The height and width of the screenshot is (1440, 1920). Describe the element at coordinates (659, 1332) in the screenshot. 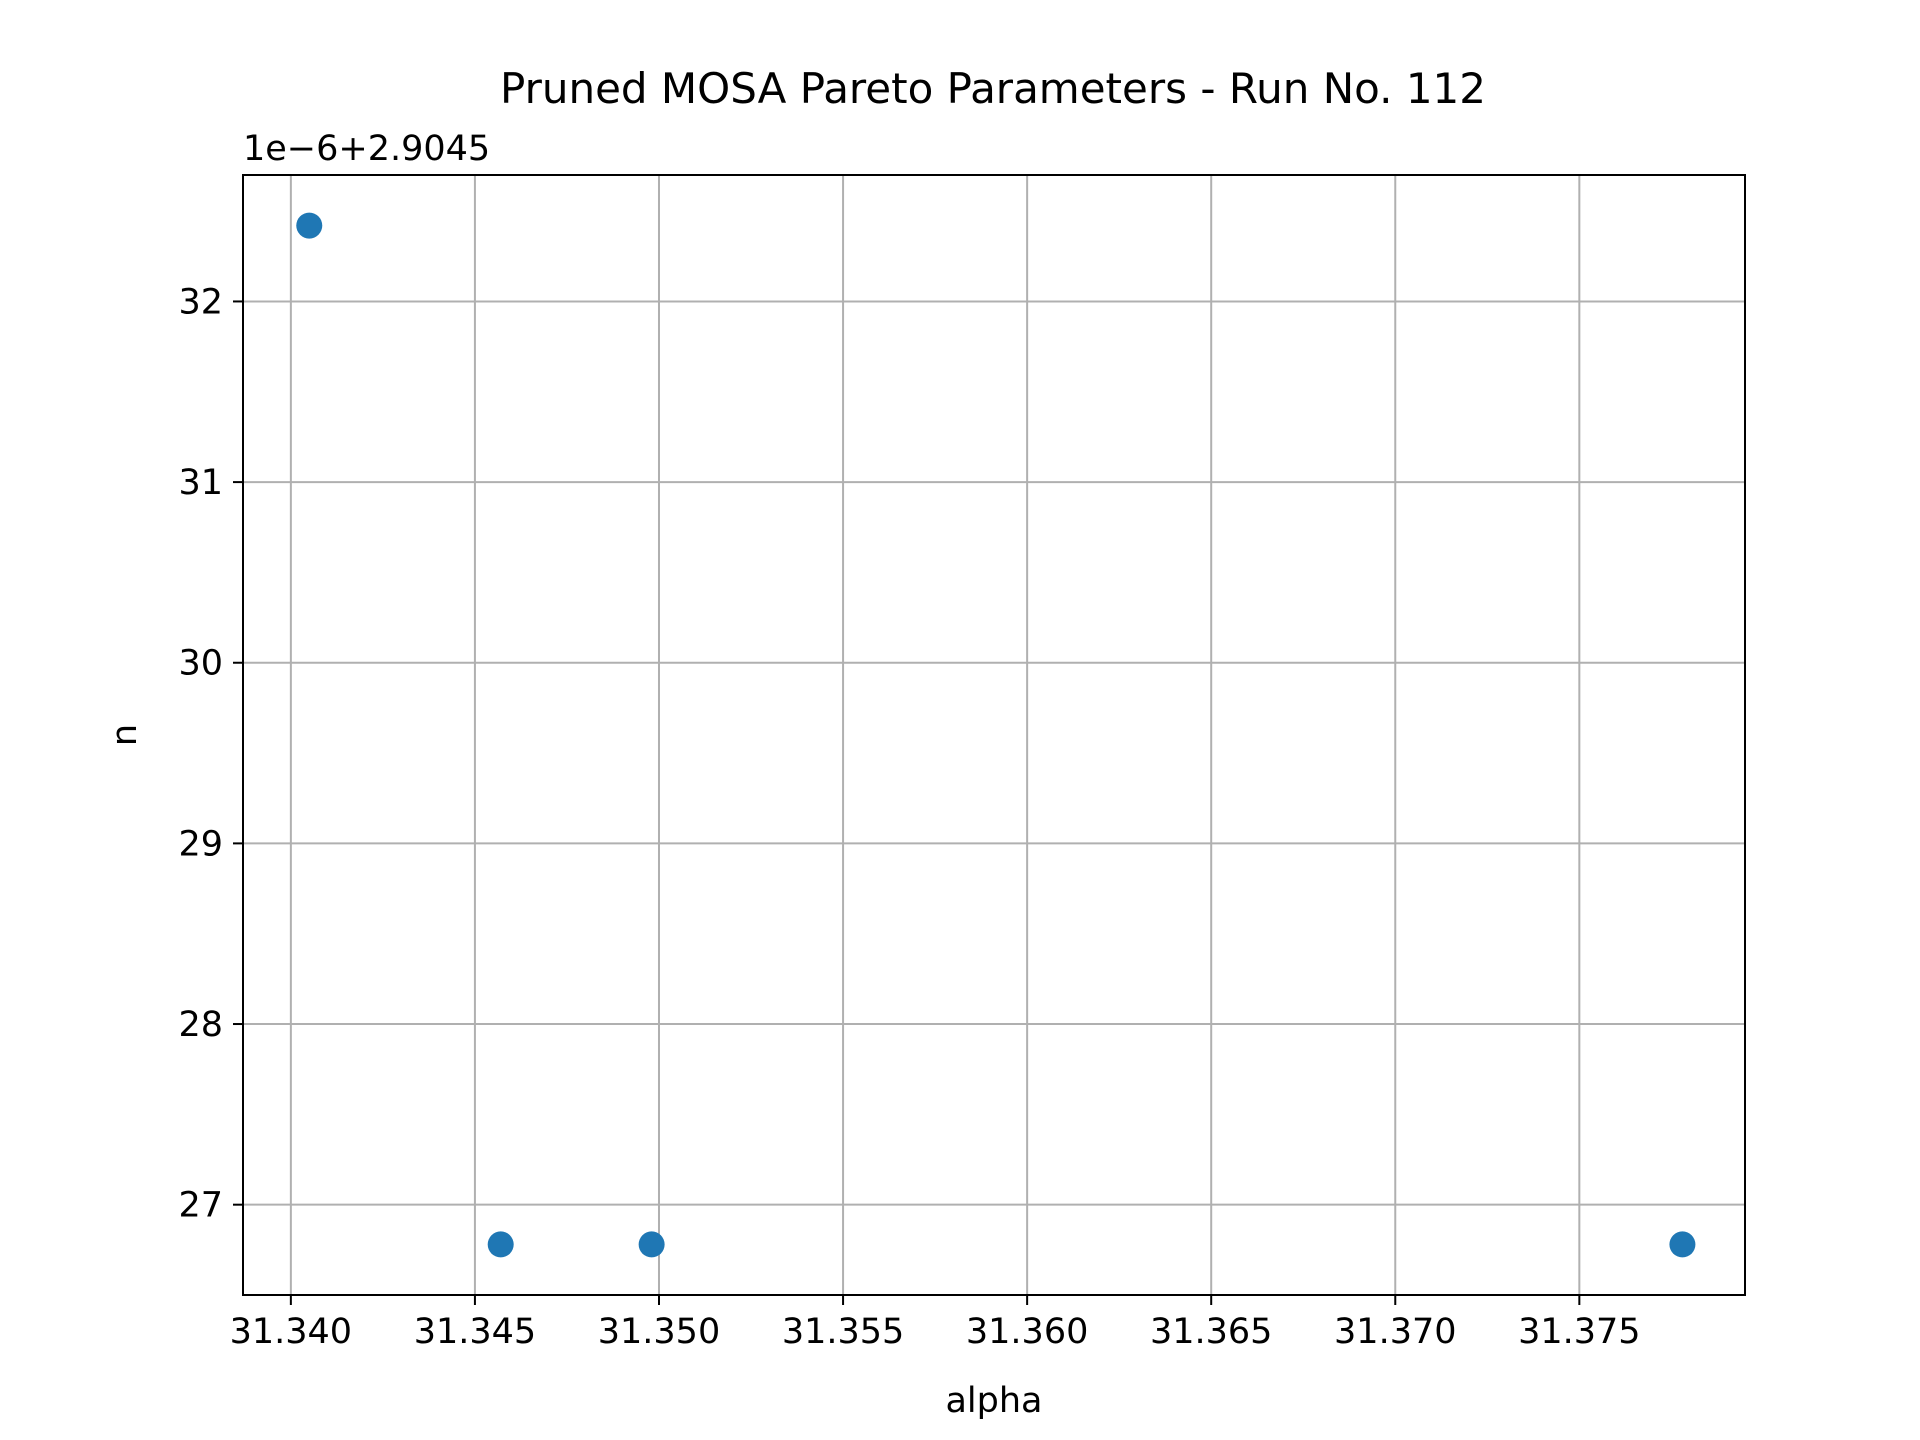

I see `x-tick-label: 31.350` at that location.